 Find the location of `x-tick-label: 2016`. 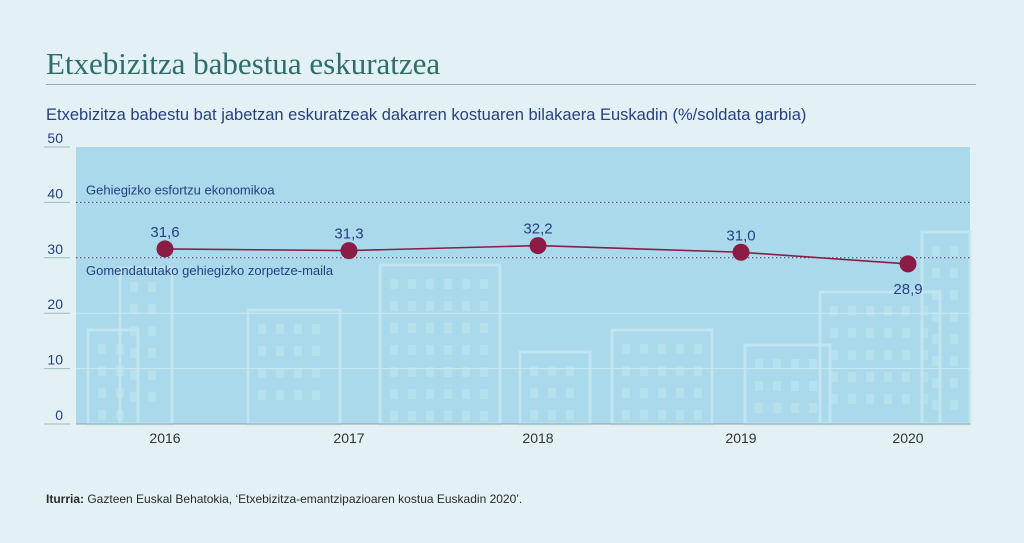

x-tick-label: 2016 is located at coordinates (164, 438).